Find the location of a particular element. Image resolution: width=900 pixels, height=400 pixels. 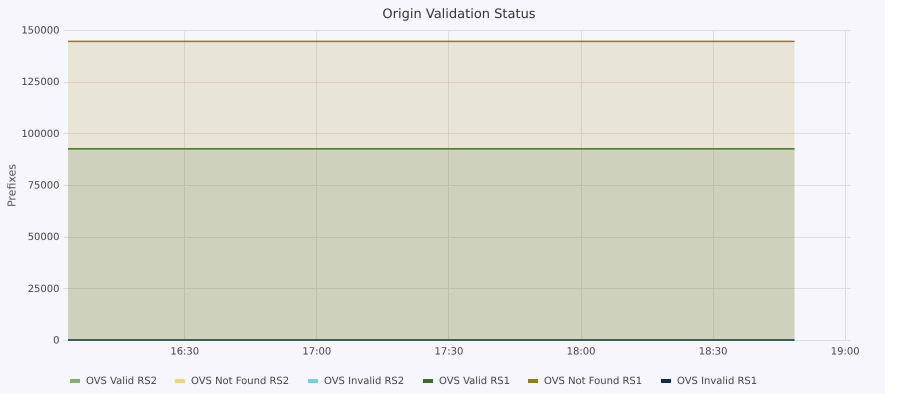

y-tick-label: 125000 is located at coordinates (40, 82).